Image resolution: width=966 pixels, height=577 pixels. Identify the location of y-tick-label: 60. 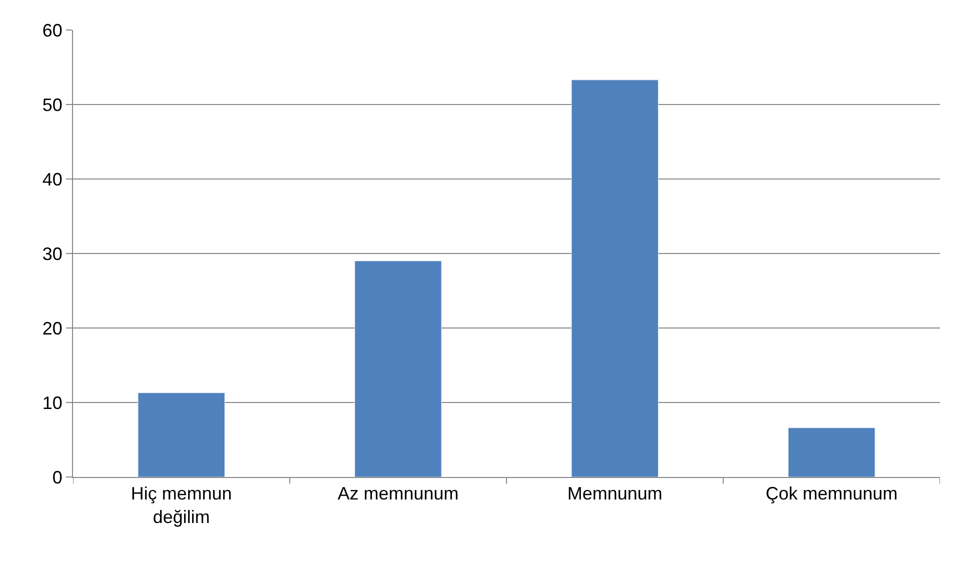
(52, 30).